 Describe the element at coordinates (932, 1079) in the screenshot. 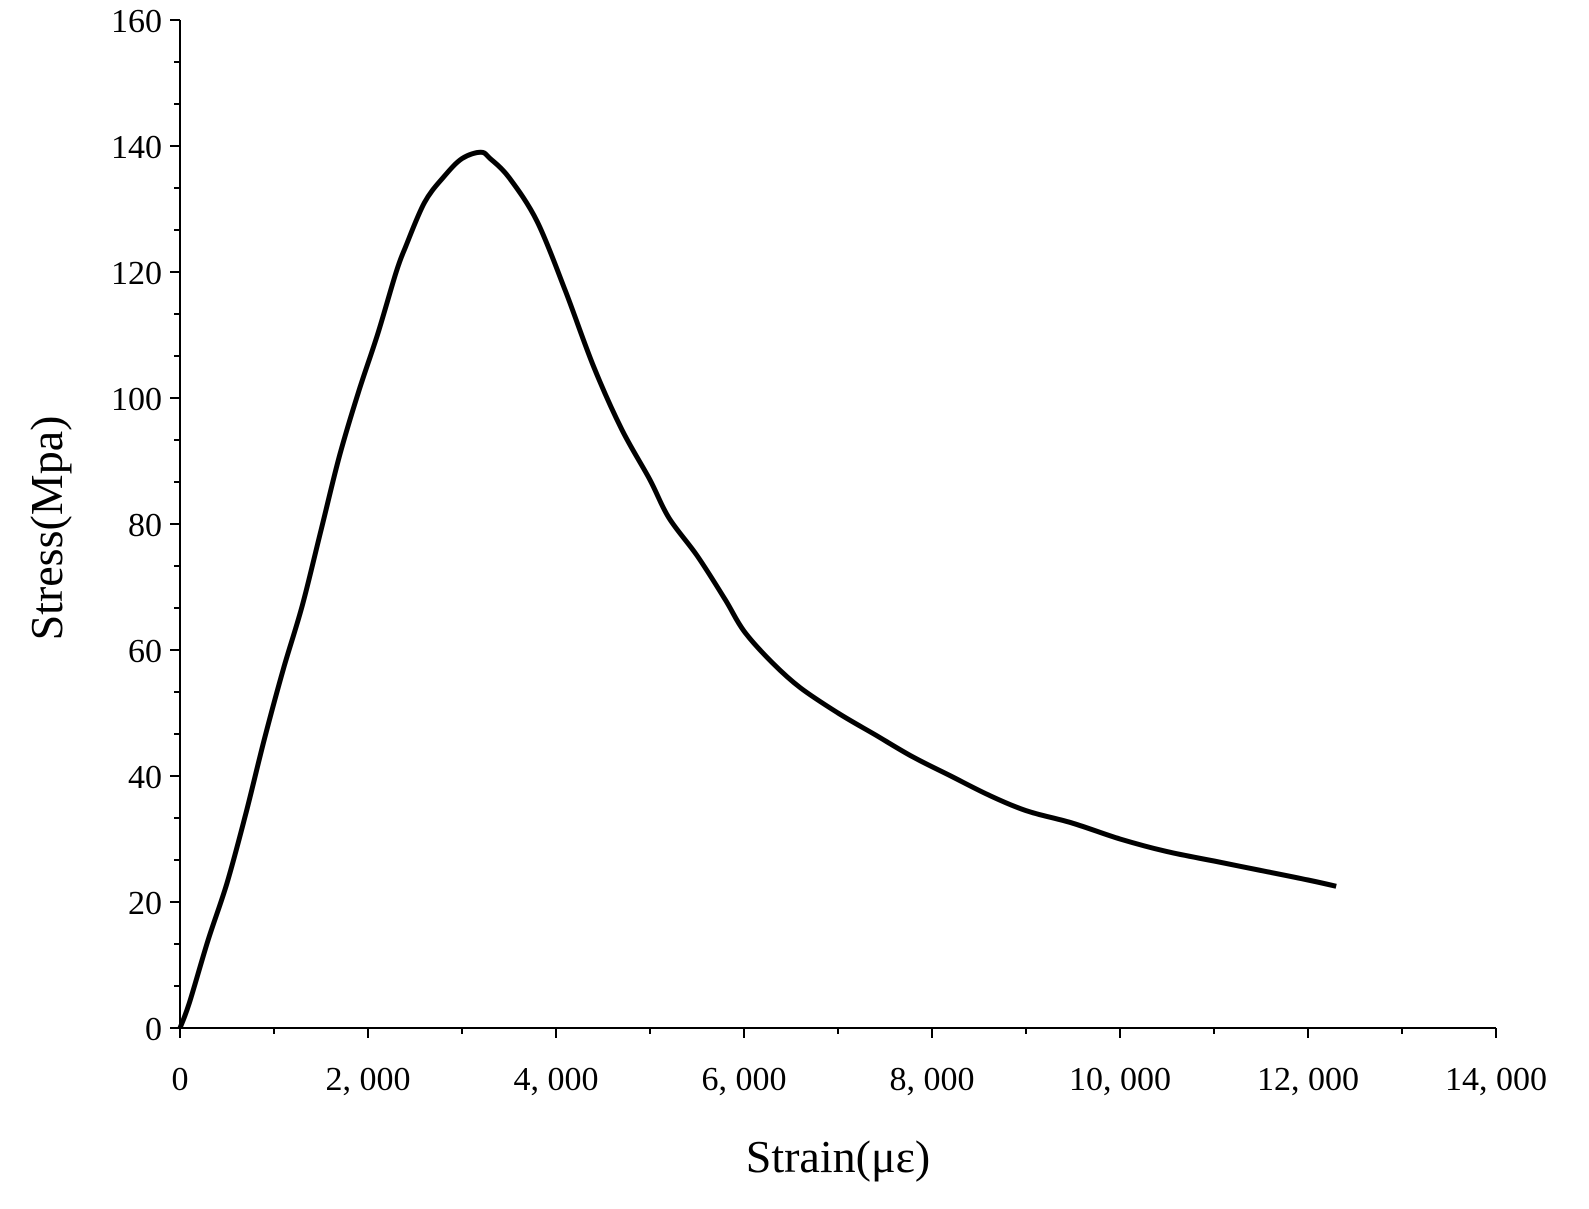

I see `x-tick-label: 8, 000` at that location.